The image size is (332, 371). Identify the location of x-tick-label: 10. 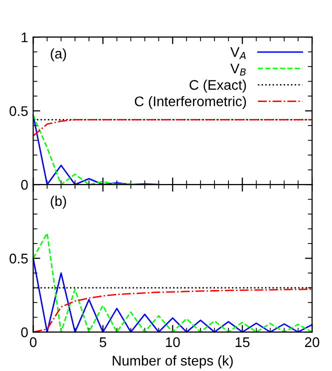
(173, 342).